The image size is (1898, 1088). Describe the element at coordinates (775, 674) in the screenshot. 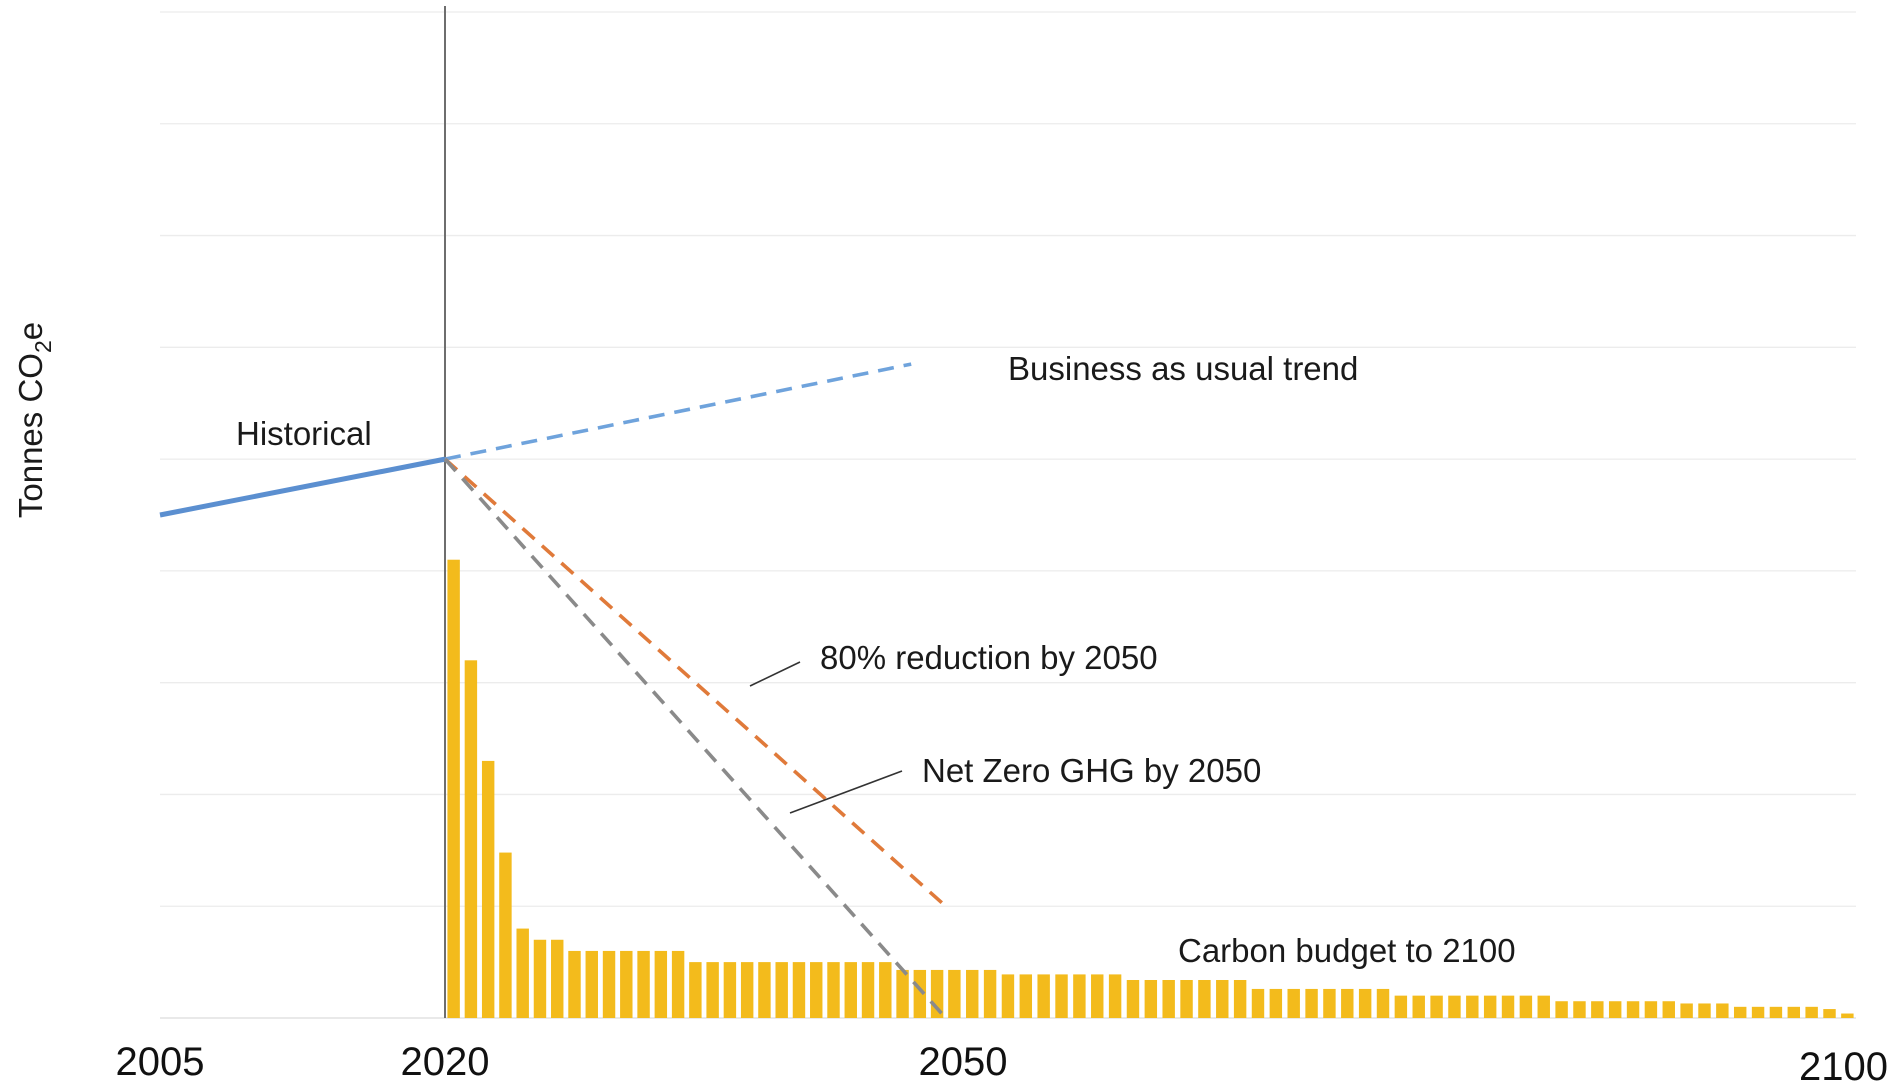

I see `leader-80pct` at that location.